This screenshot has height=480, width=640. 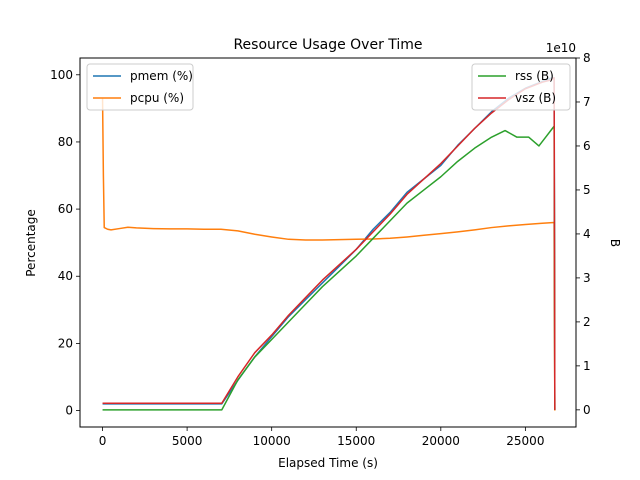 What do you see at coordinates (525, 441) in the screenshot?
I see `x-tick-label: 25000` at bounding box center [525, 441].